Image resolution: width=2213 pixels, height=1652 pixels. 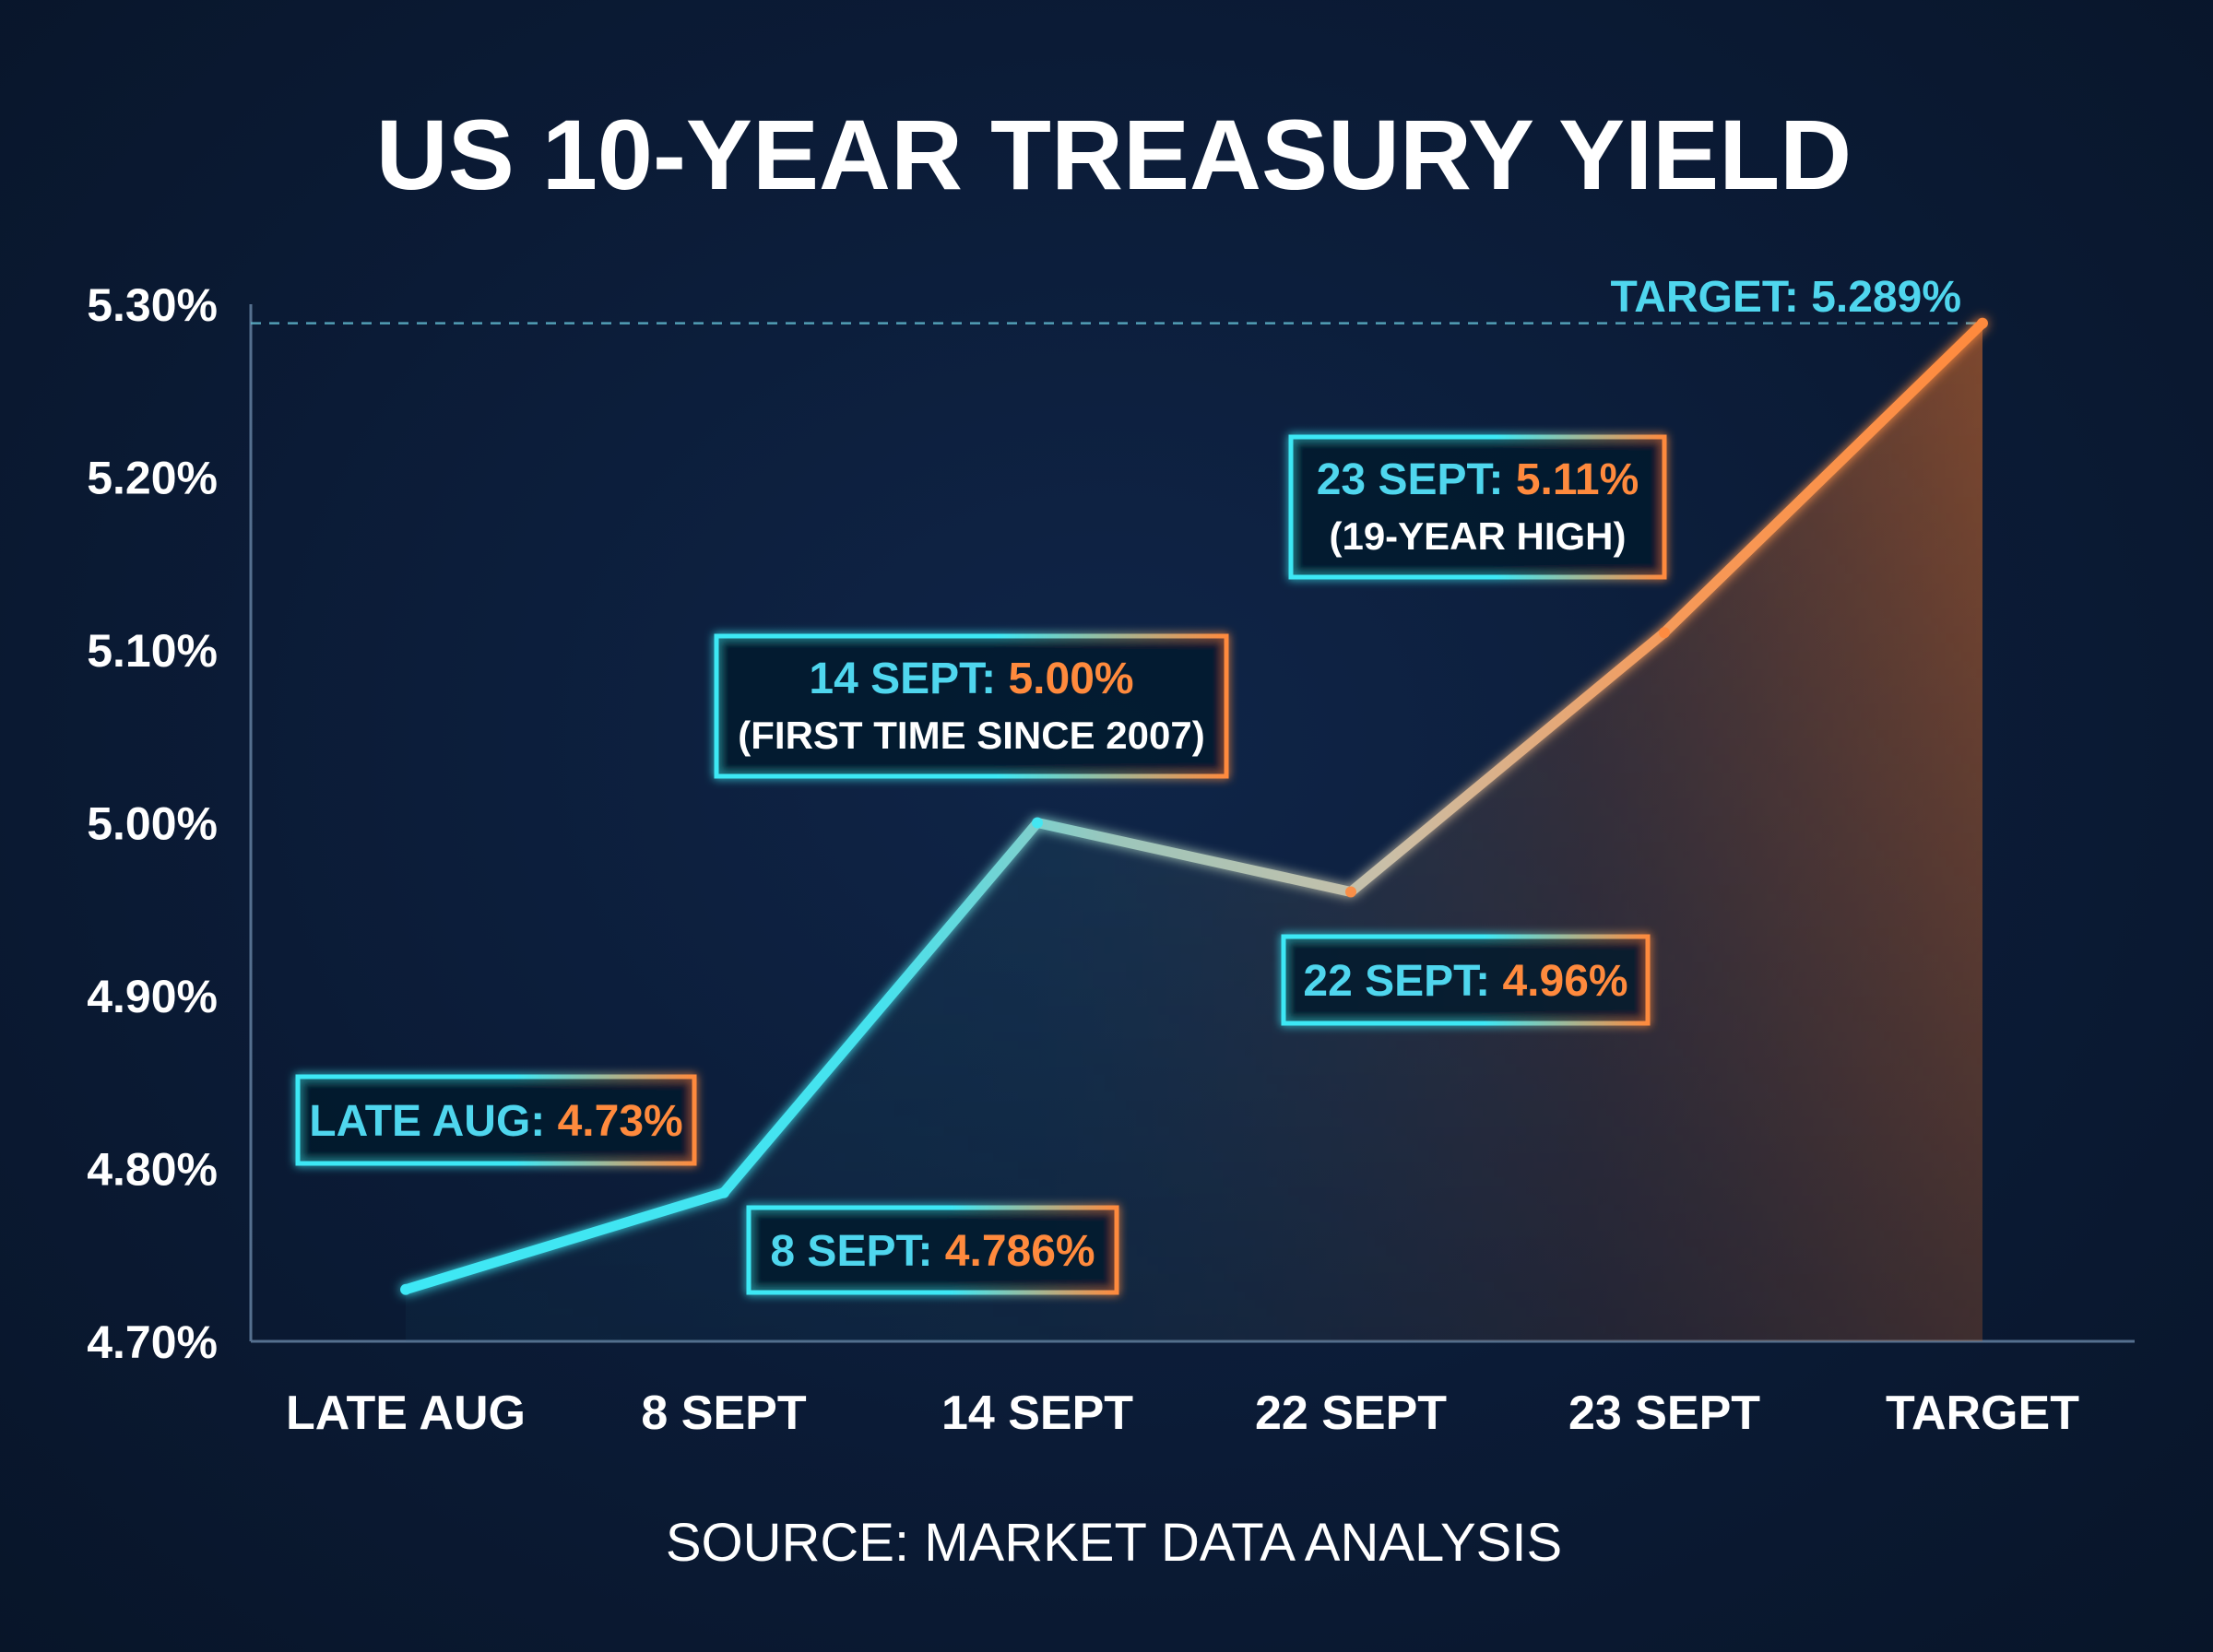 What do you see at coordinates (1564, 981) in the screenshot?
I see `annotation-value: 4.96%` at bounding box center [1564, 981].